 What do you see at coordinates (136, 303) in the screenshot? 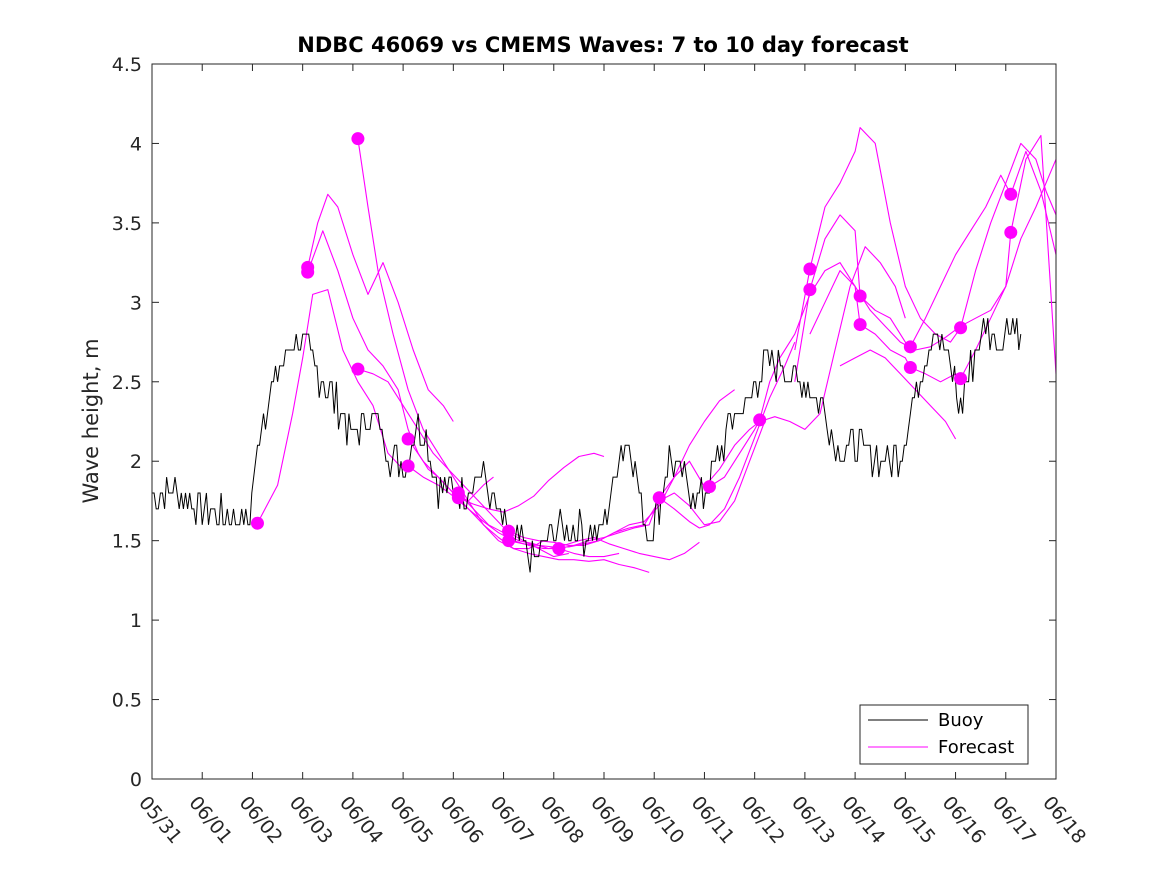
I see `y-tick-label: 3` at bounding box center [136, 303].